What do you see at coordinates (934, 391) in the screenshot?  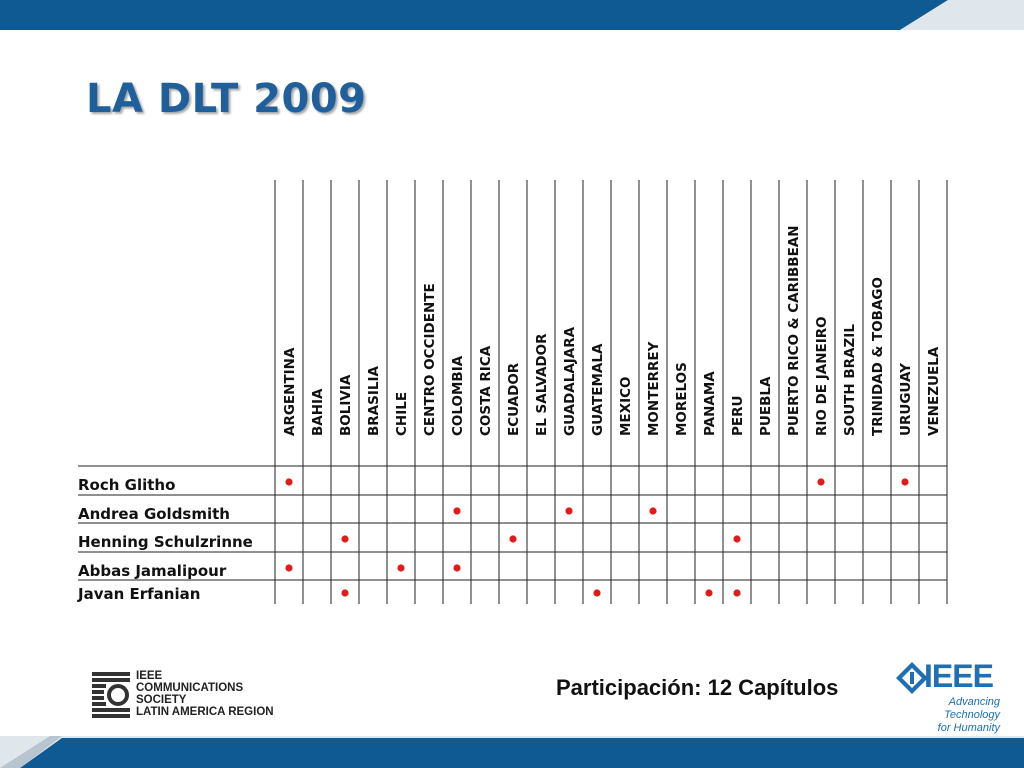 I see `column-header: VENEZUELA` at bounding box center [934, 391].